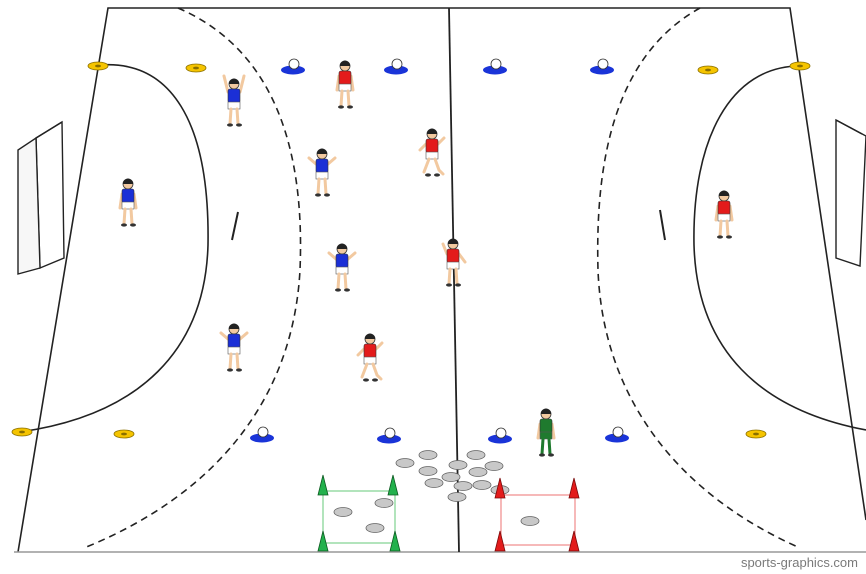 The height and width of the screenshot is (574, 866). I want to click on right-seven-meter-mark, so click(662, 225).